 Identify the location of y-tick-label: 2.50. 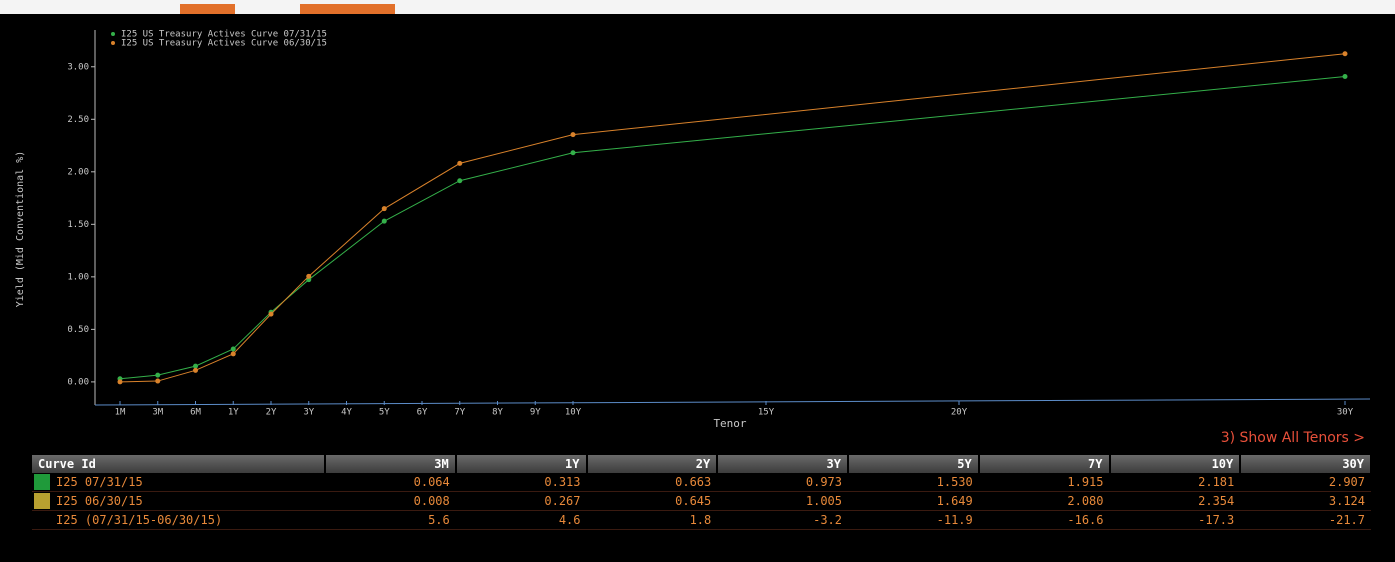
(78, 120).